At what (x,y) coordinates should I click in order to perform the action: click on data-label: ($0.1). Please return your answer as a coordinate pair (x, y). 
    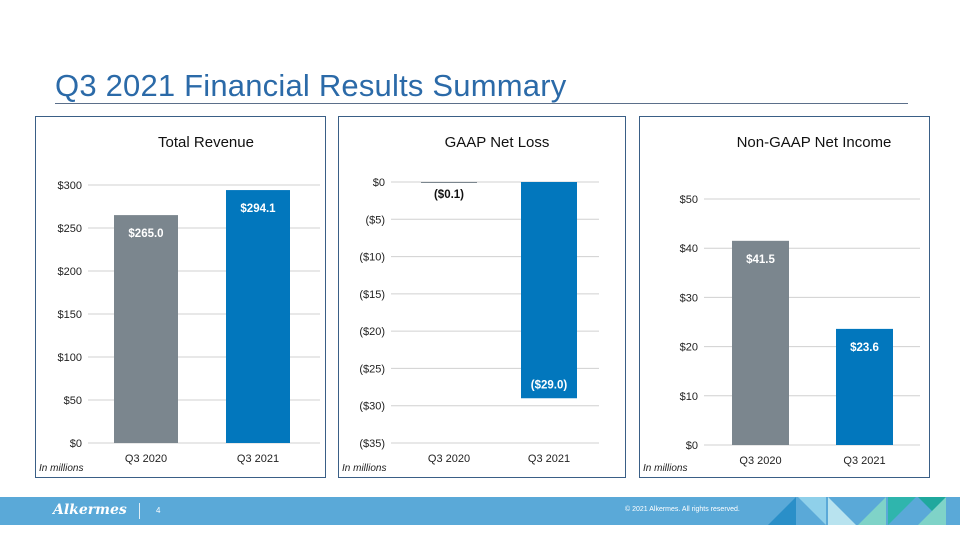
    Looking at the image, I should click on (449, 195).